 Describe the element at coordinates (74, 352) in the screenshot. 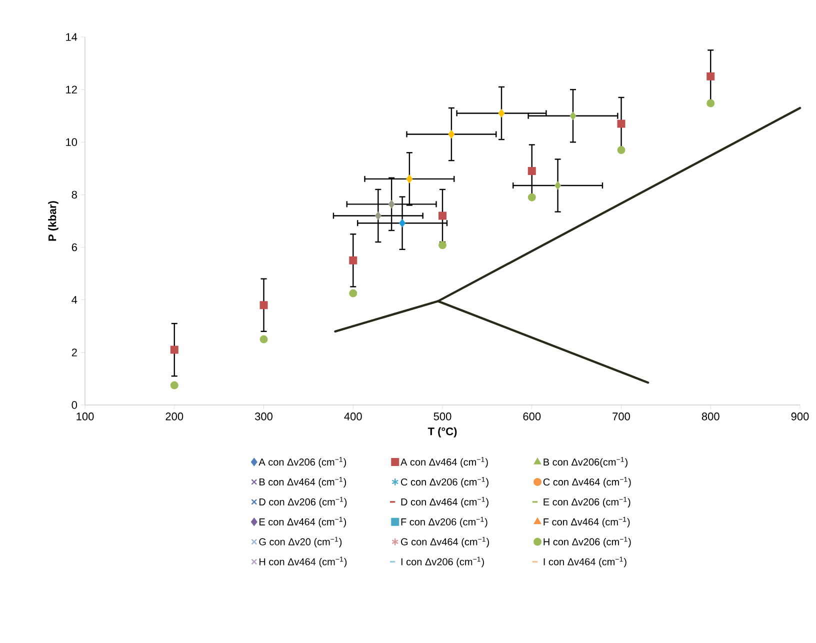

I see `y-tick-label: 2` at that location.